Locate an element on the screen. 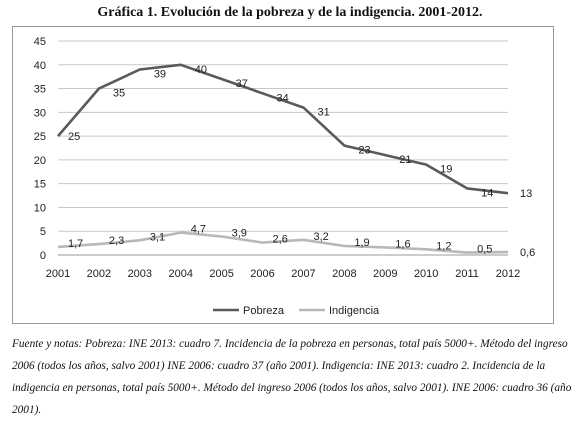 The width and height of the screenshot is (580, 421). data-label-indigencia: 1,6 is located at coordinates (402, 244).